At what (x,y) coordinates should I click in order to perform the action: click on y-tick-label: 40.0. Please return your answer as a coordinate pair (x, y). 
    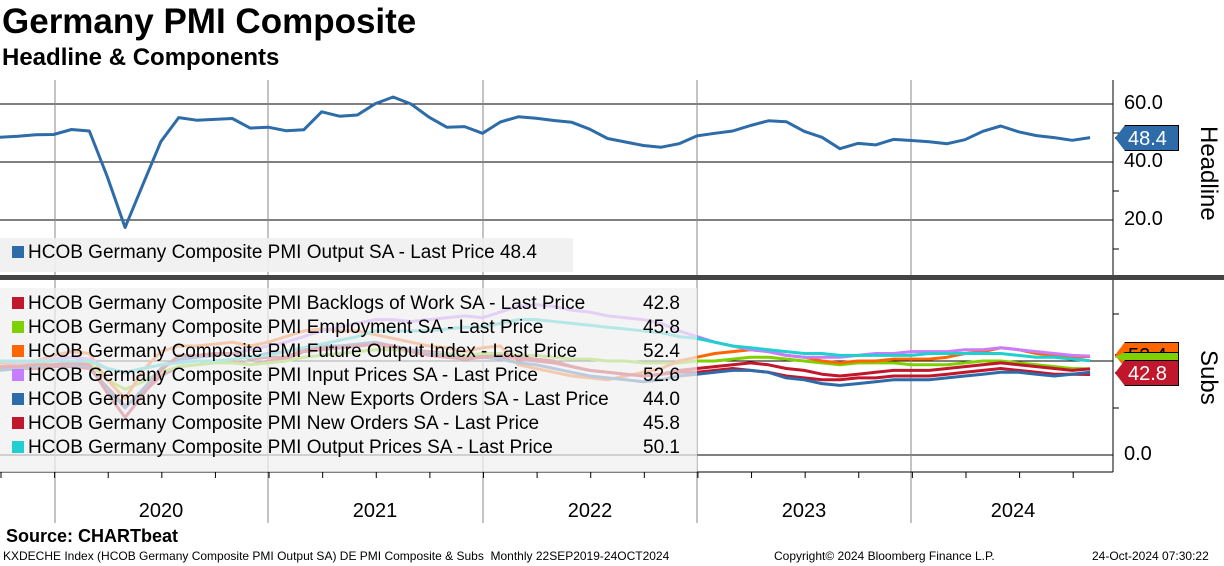
    Looking at the image, I should click on (1143, 161).